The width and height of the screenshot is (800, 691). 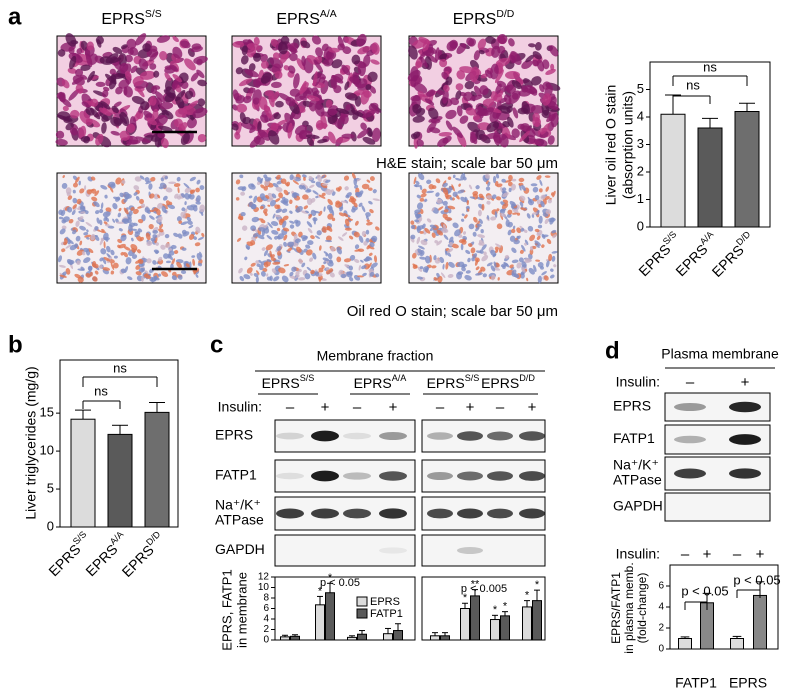 What do you see at coordinates (238, 505) in the screenshot?
I see `row-label: Na⁺/K⁺` at bounding box center [238, 505].